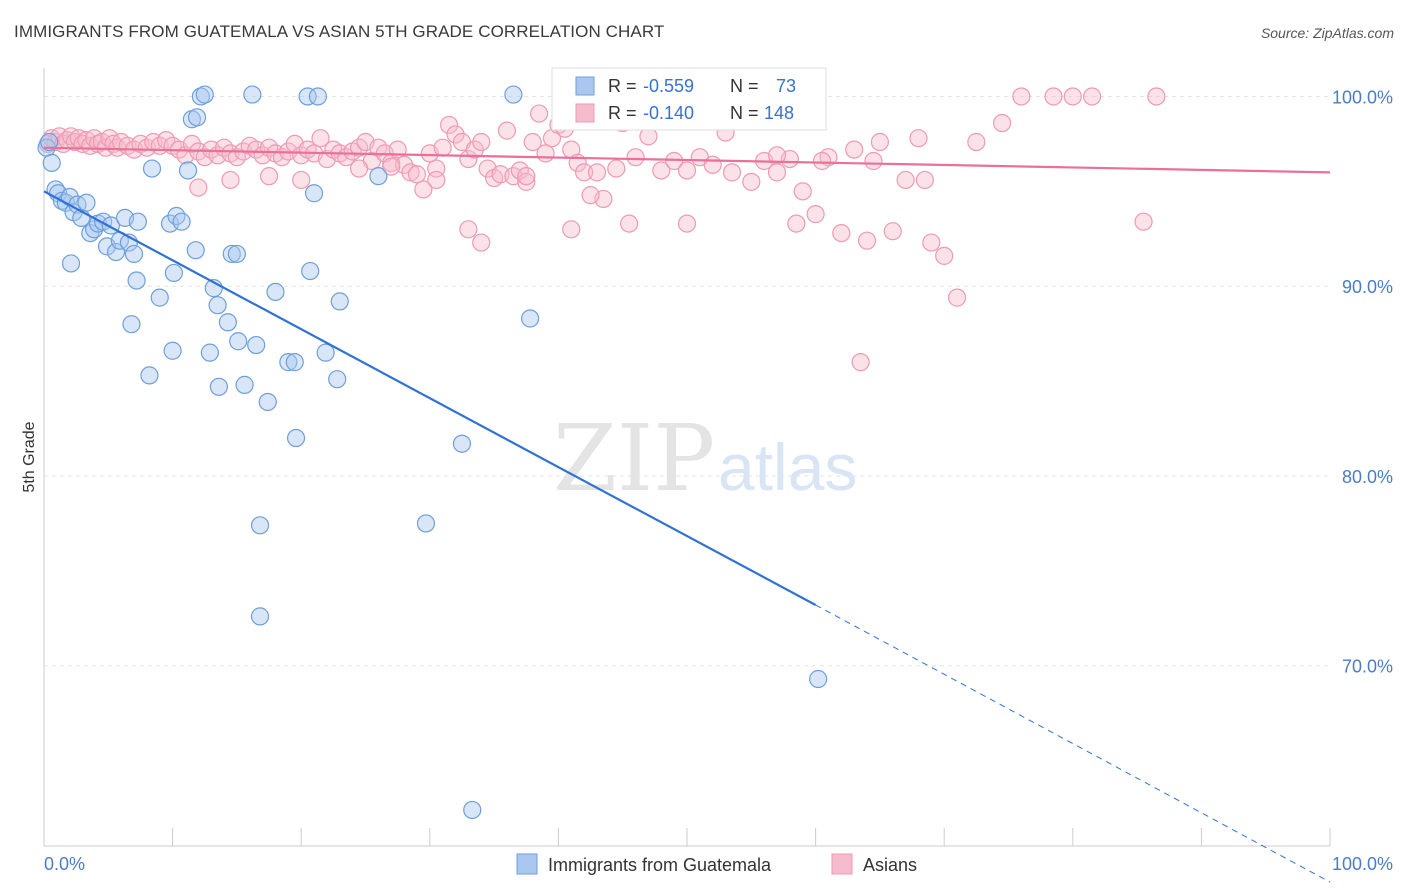 Image resolution: width=1406 pixels, height=892 pixels. What do you see at coordinates (744, 86) in the screenshot?
I see `stats-n-label-blue: N =` at bounding box center [744, 86].